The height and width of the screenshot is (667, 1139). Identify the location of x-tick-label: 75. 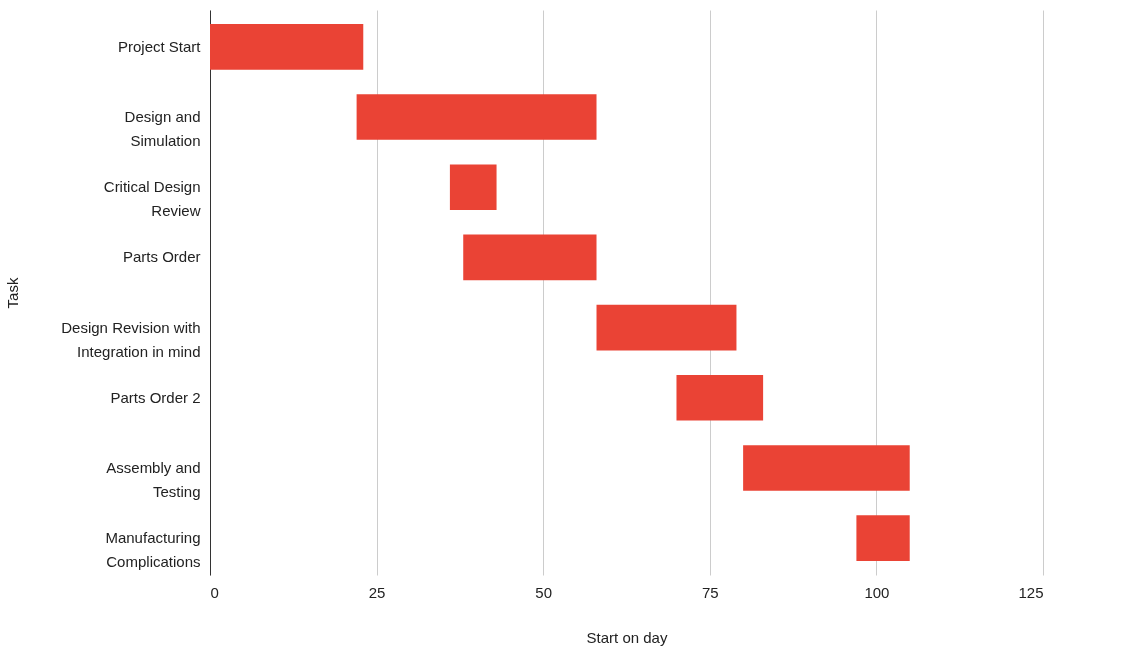
(710, 592).